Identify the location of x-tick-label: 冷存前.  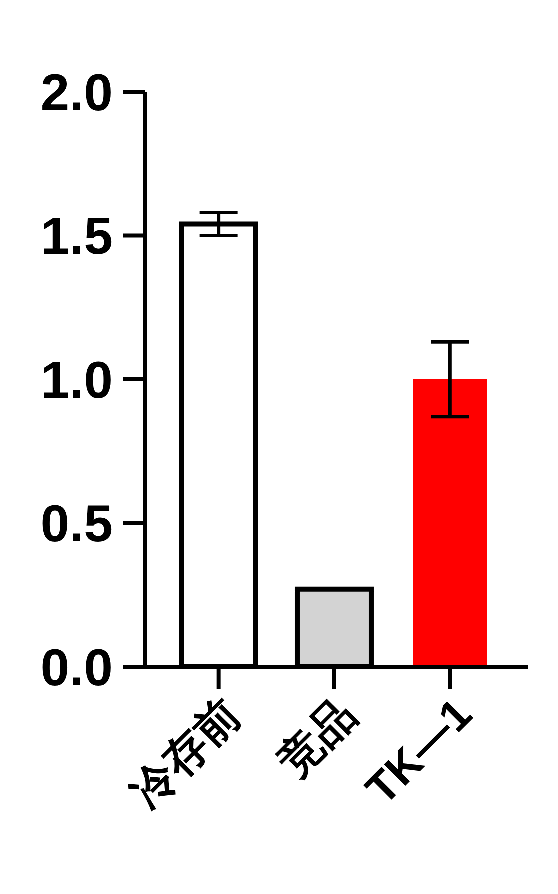
(186, 754).